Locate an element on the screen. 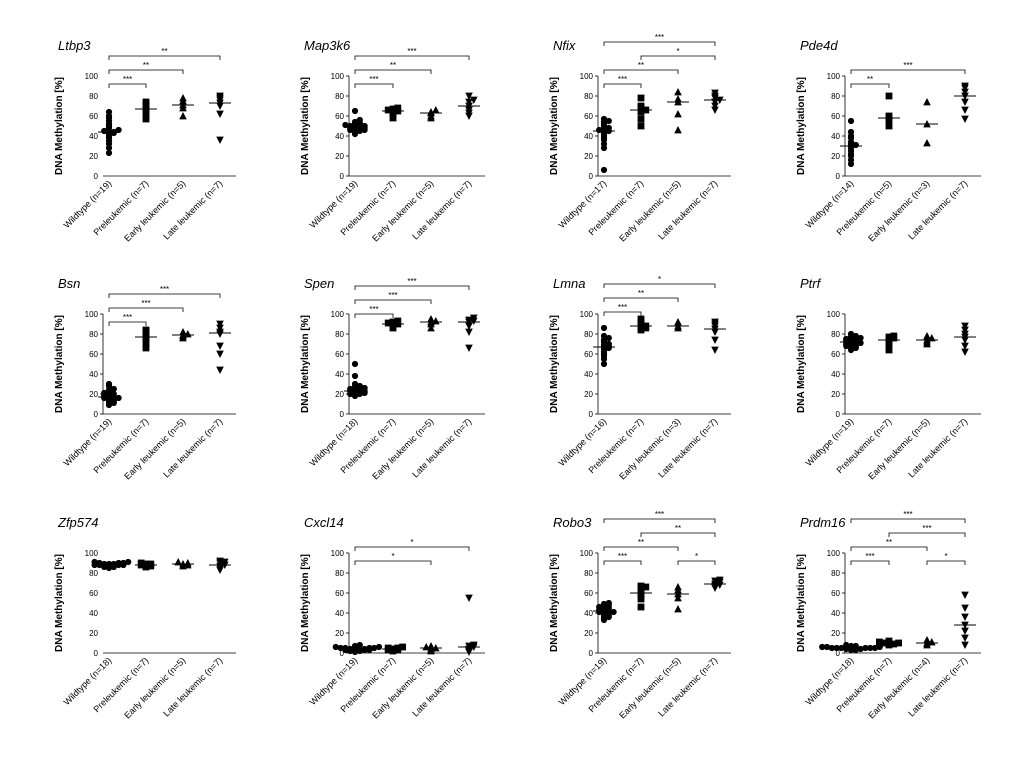 The height and width of the screenshot is (768, 1024). panel-title: Ptrf is located at coordinates (811, 283).